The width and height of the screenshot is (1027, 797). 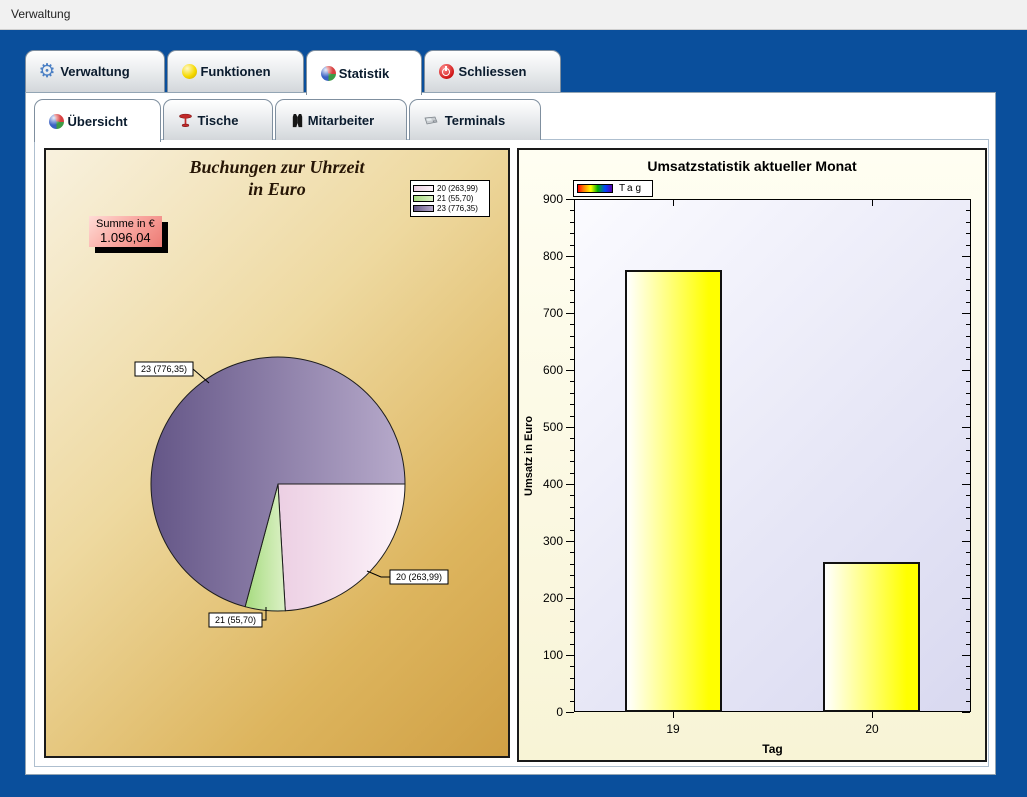 I want to click on main-tab-label: Schliessen, so click(x=492, y=71).